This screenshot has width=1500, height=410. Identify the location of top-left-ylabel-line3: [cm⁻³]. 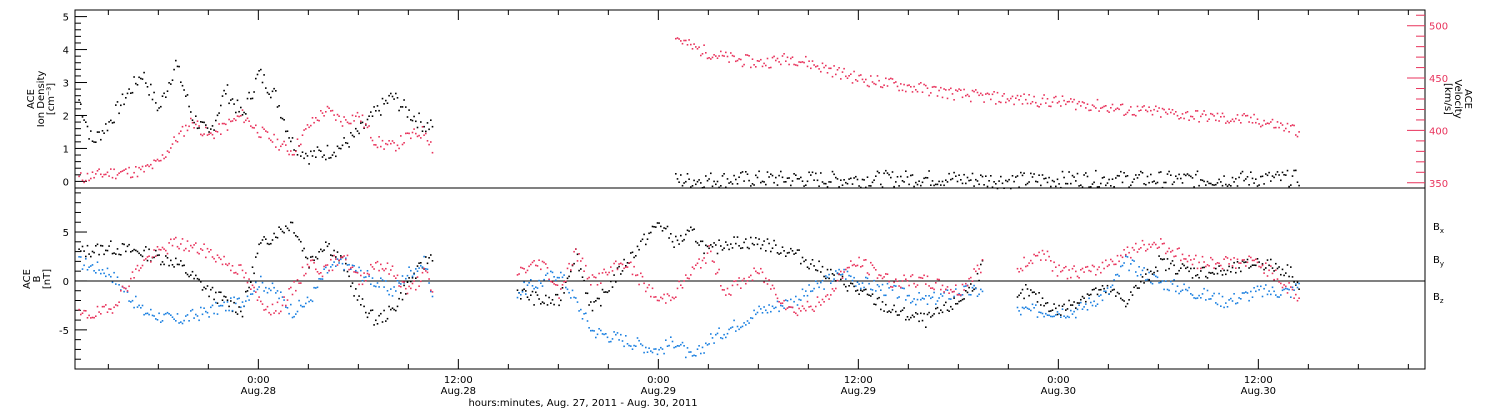
(51, 99).